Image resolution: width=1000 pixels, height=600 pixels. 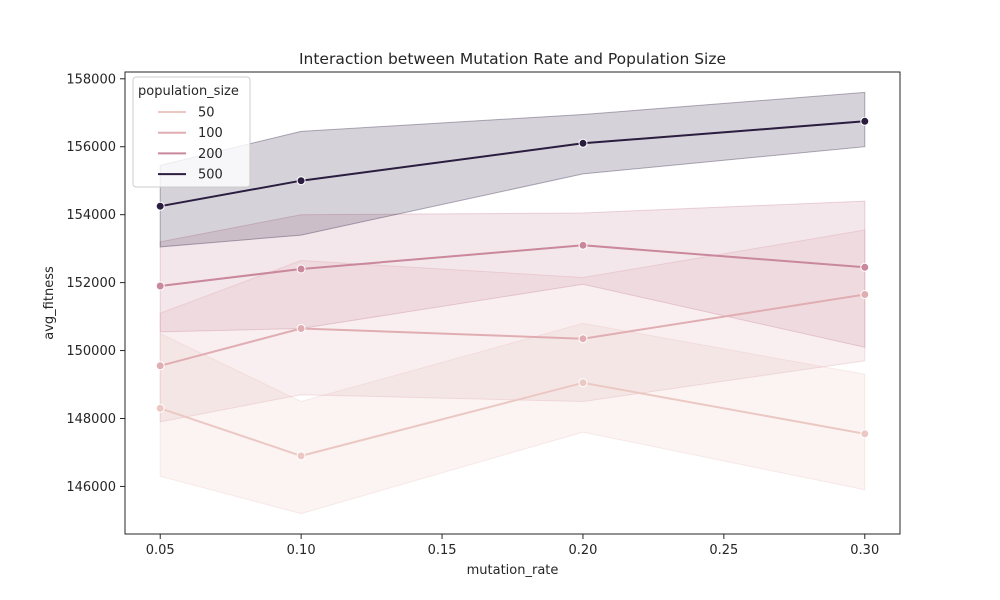 What do you see at coordinates (91, 487) in the screenshot?
I see `y-tick-label: 146000` at bounding box center [91, 487].